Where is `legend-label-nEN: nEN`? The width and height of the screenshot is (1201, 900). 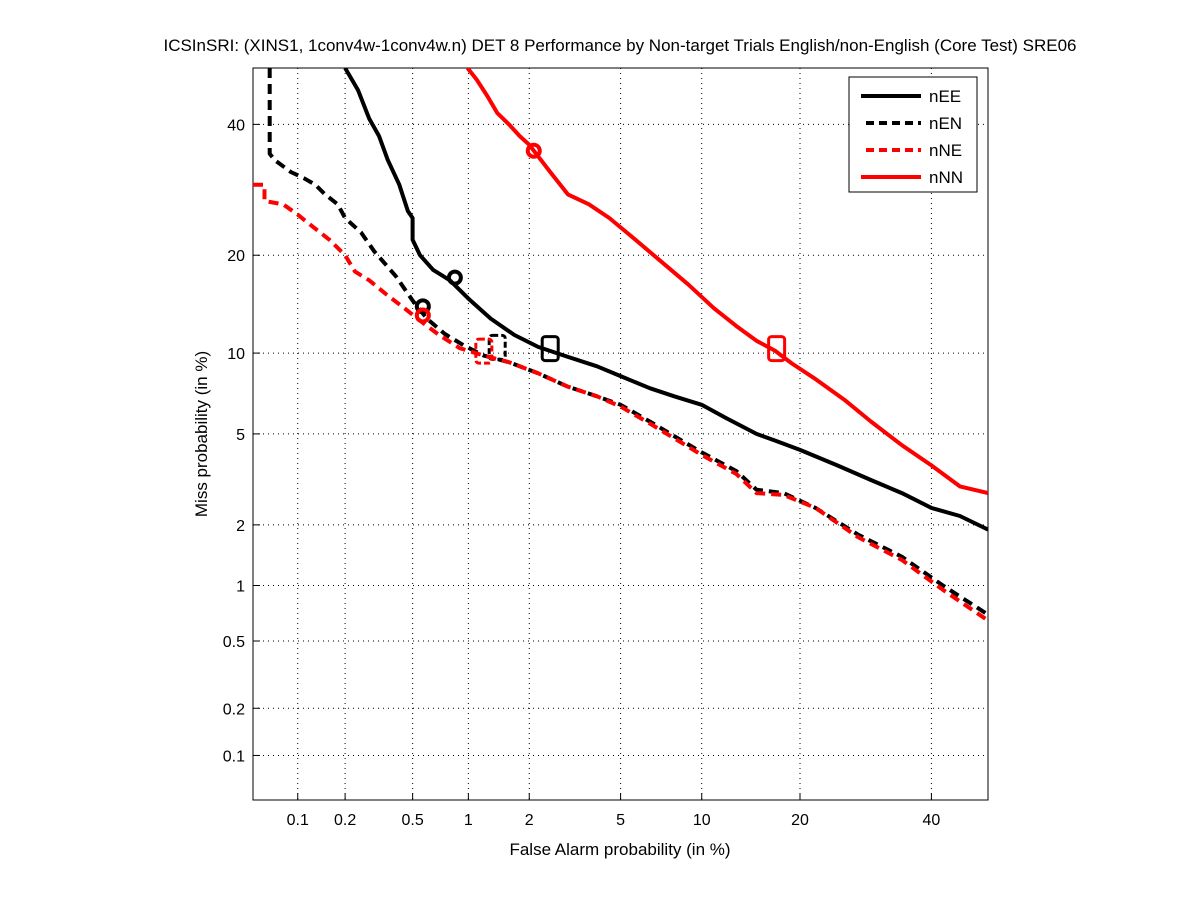
legend-label-nEN: nEN is located at coordinates (945, 123).